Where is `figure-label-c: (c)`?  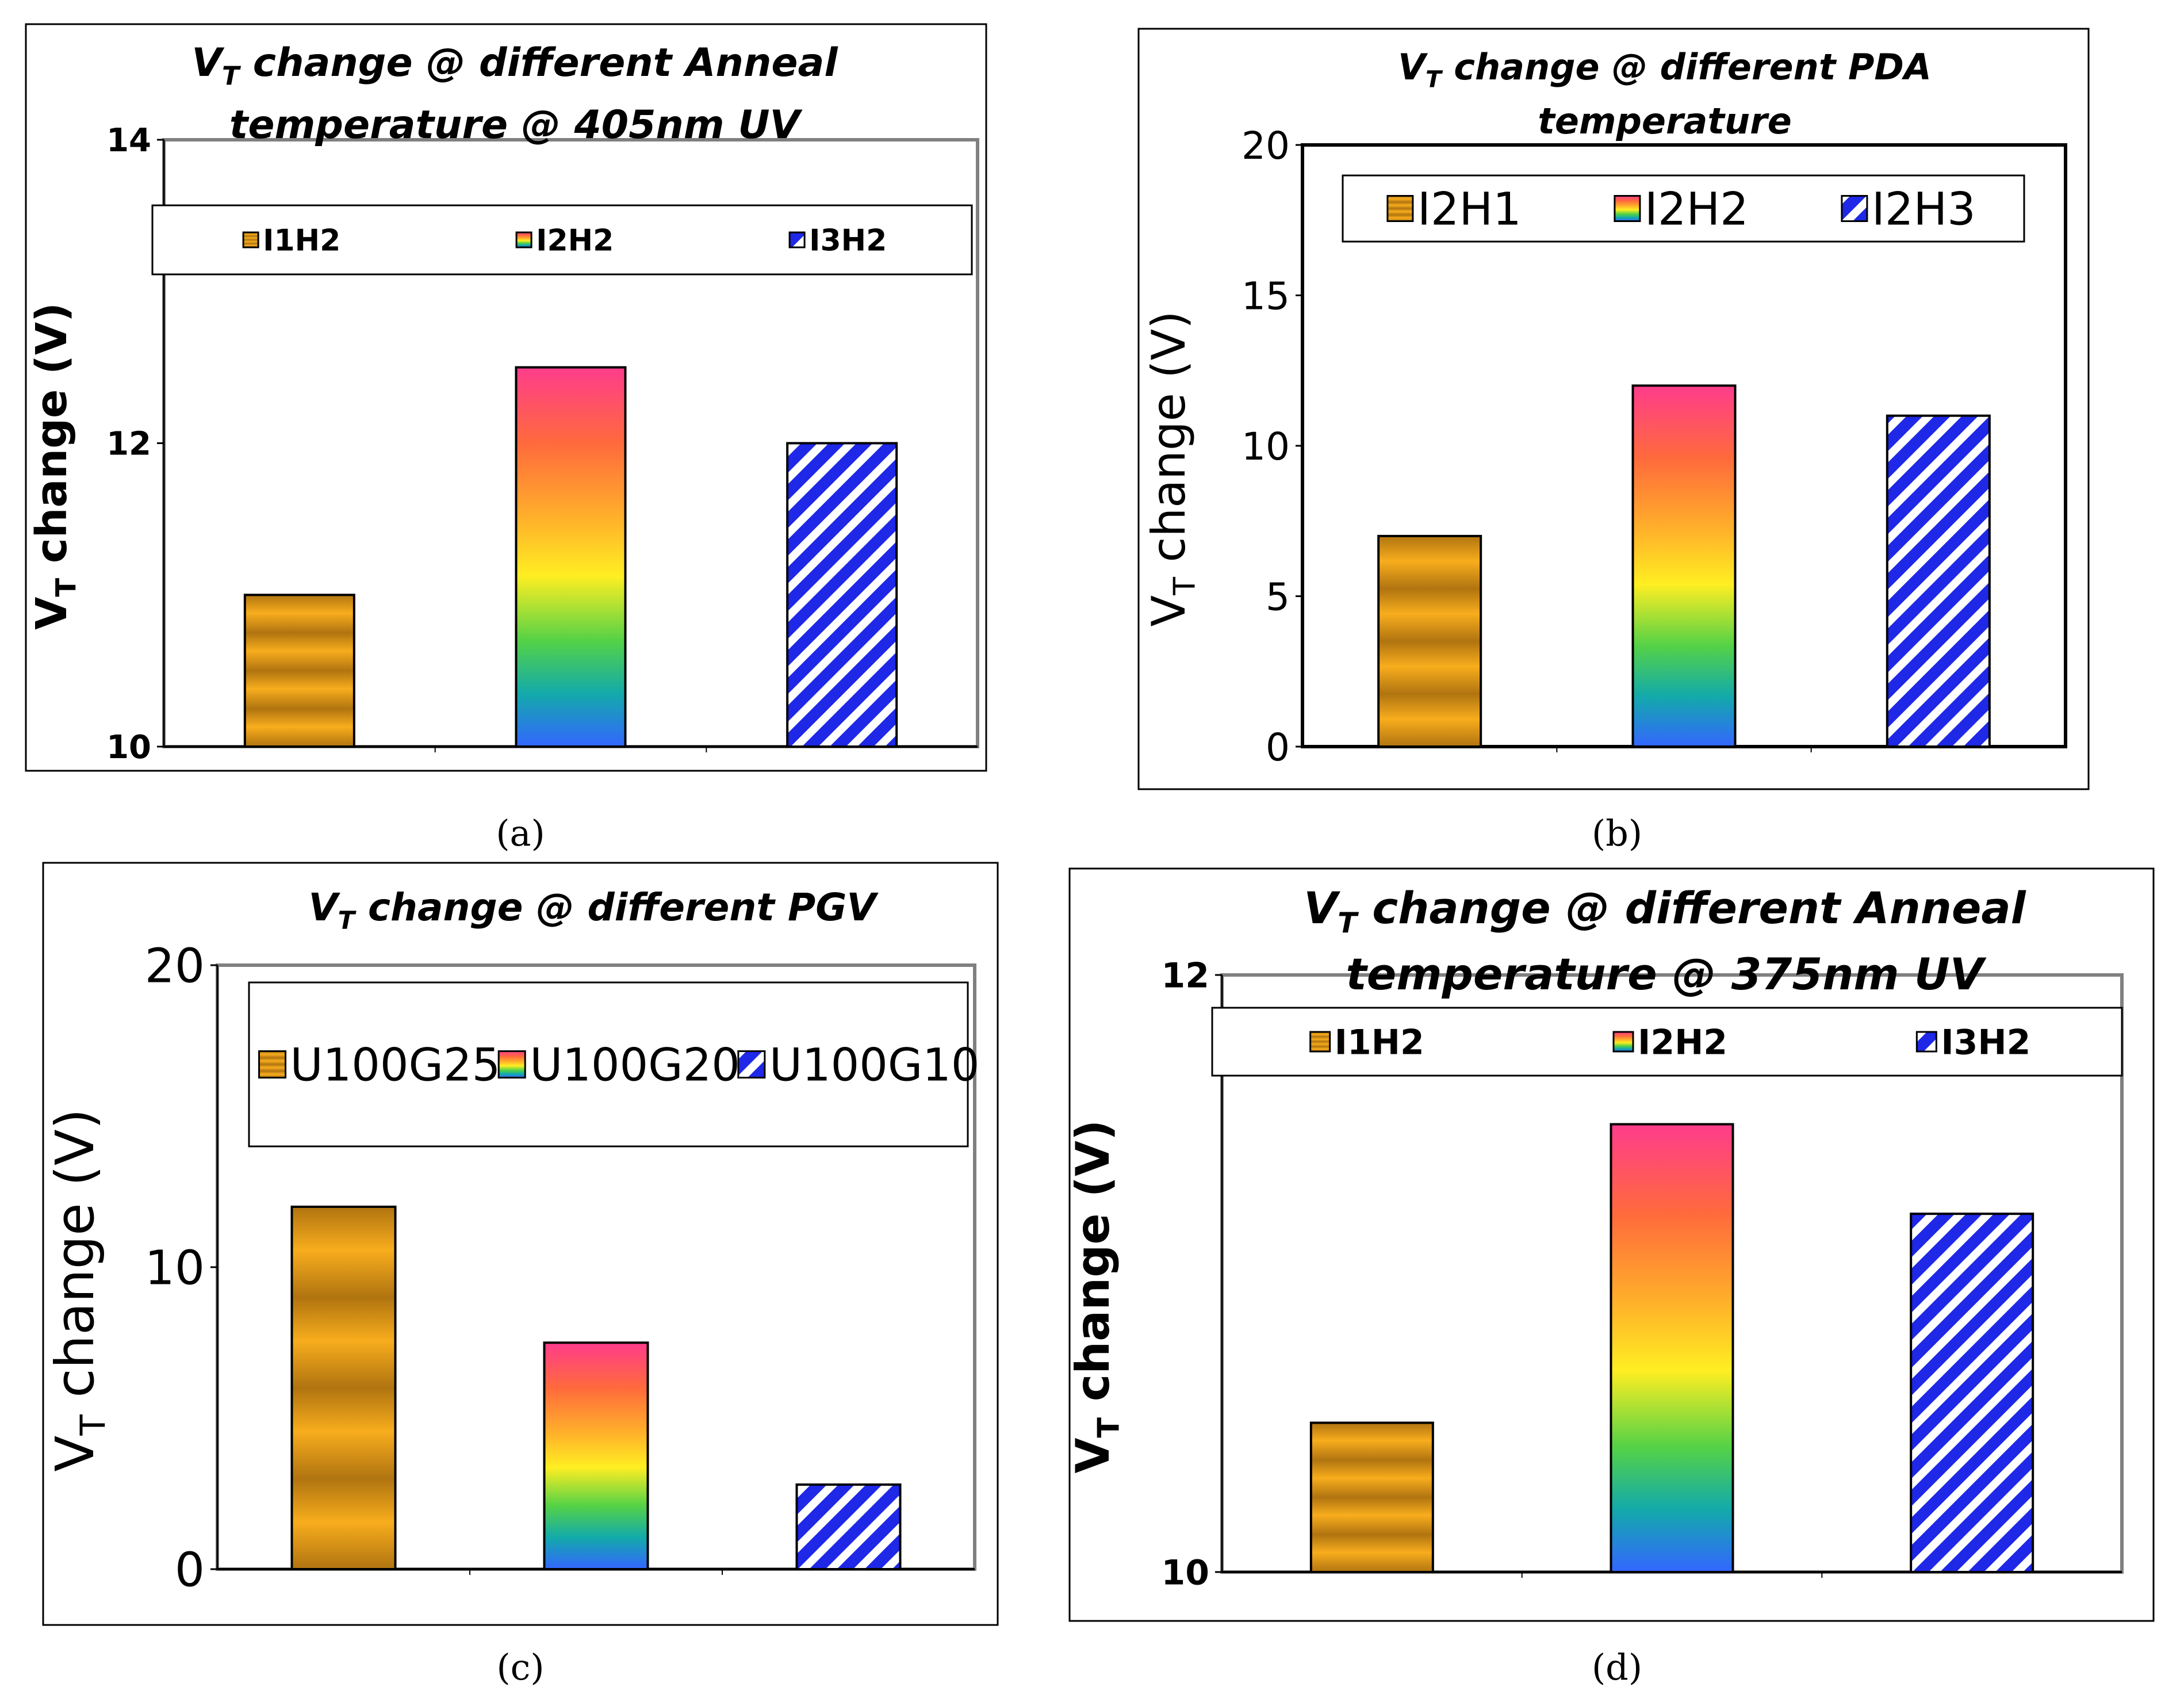 figure-label-c: (c) is located at coordinates (520, 1667).